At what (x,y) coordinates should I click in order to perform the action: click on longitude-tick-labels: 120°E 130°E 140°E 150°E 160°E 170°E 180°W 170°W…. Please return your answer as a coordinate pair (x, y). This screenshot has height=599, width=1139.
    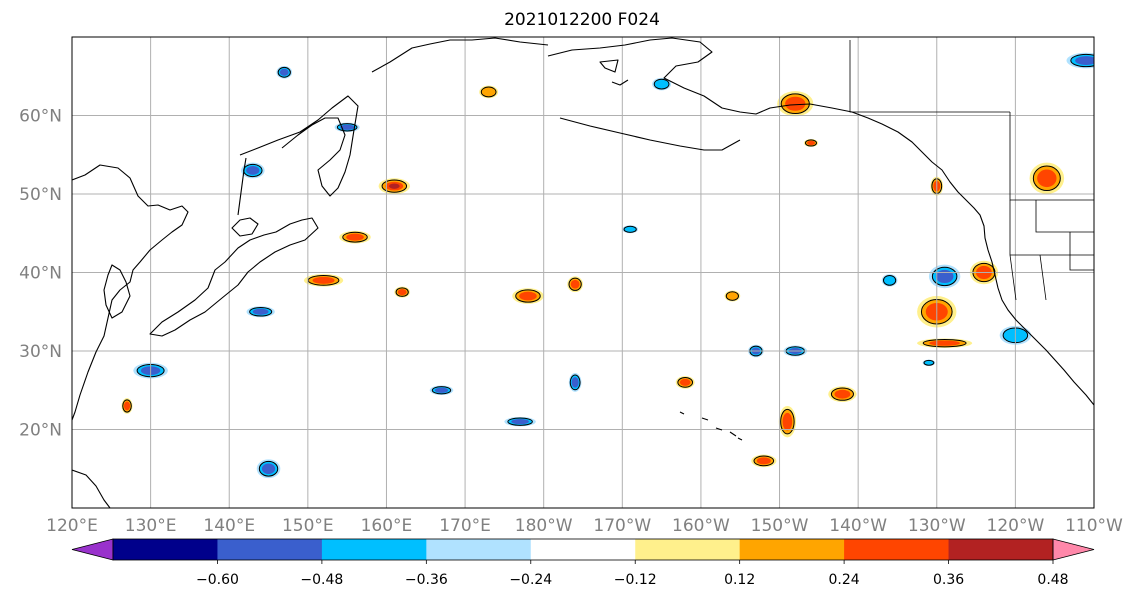
    Looking at the image, I should click on (584, 526).